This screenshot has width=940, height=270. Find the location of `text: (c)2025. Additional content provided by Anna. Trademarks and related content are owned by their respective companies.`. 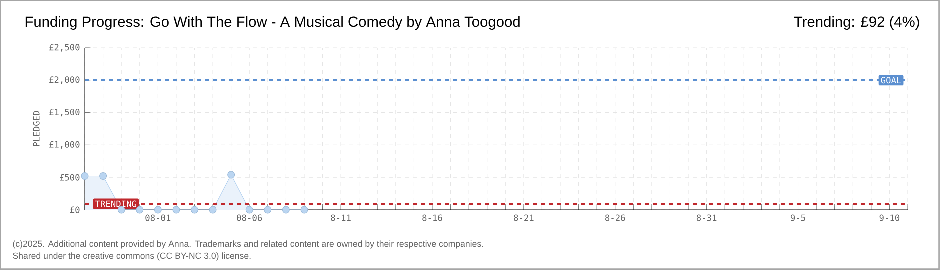

text: (c)2025. Additional content provided by Anna. Trademarks and related content are owned by their respective companies. is located at coordinates (248, 244).